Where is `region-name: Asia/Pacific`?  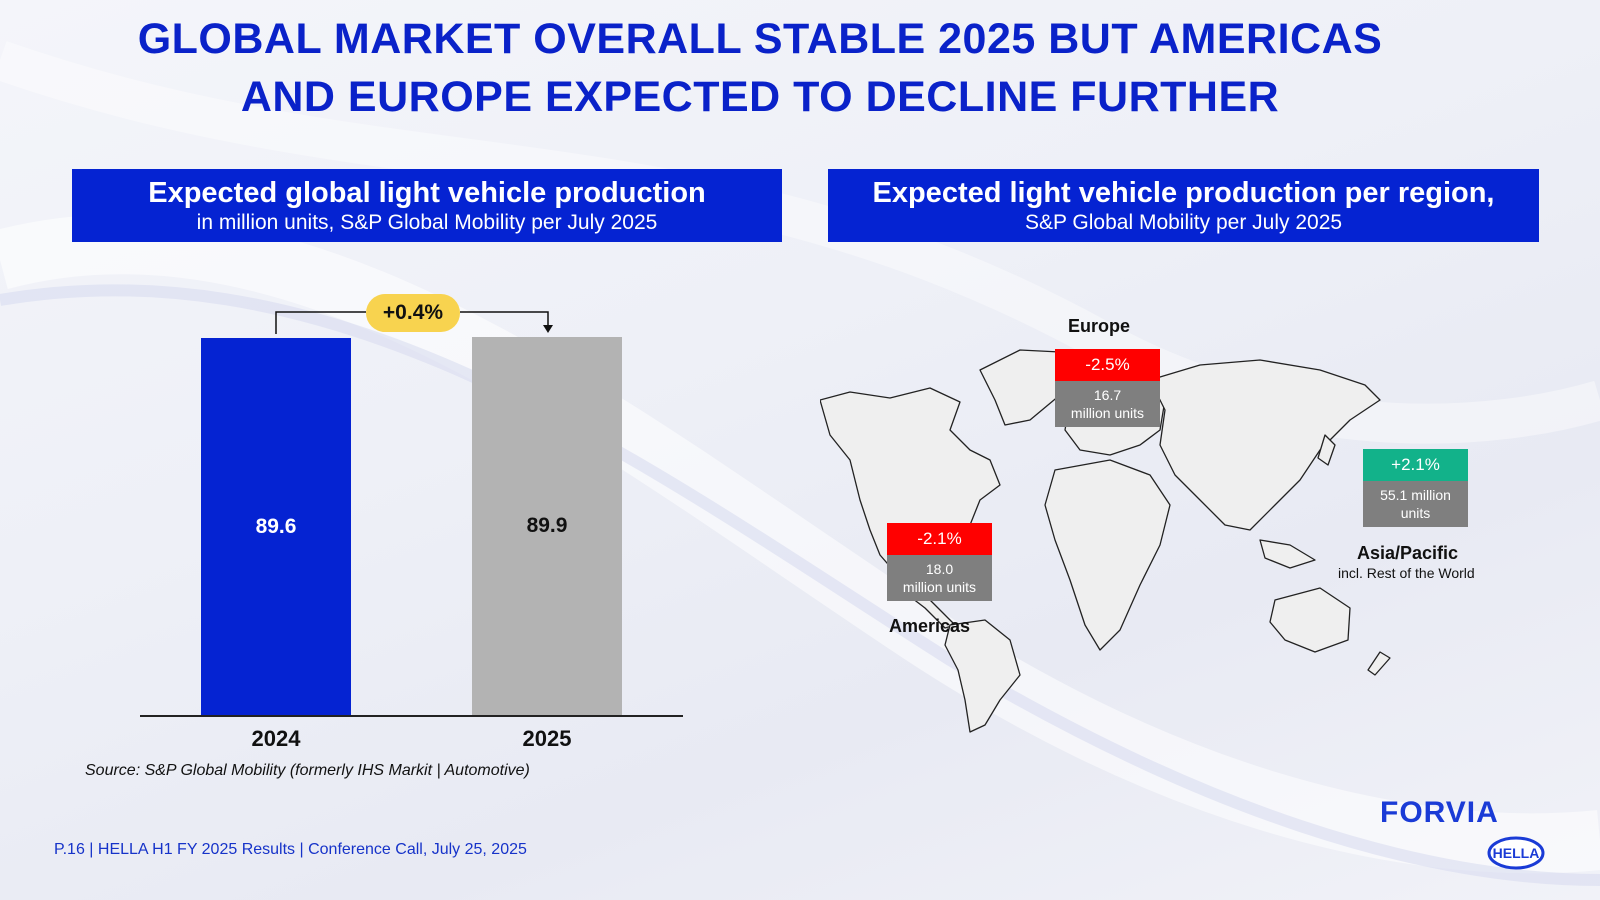 region-name: Asia/Pacific is located at coordinates (1408, 553).